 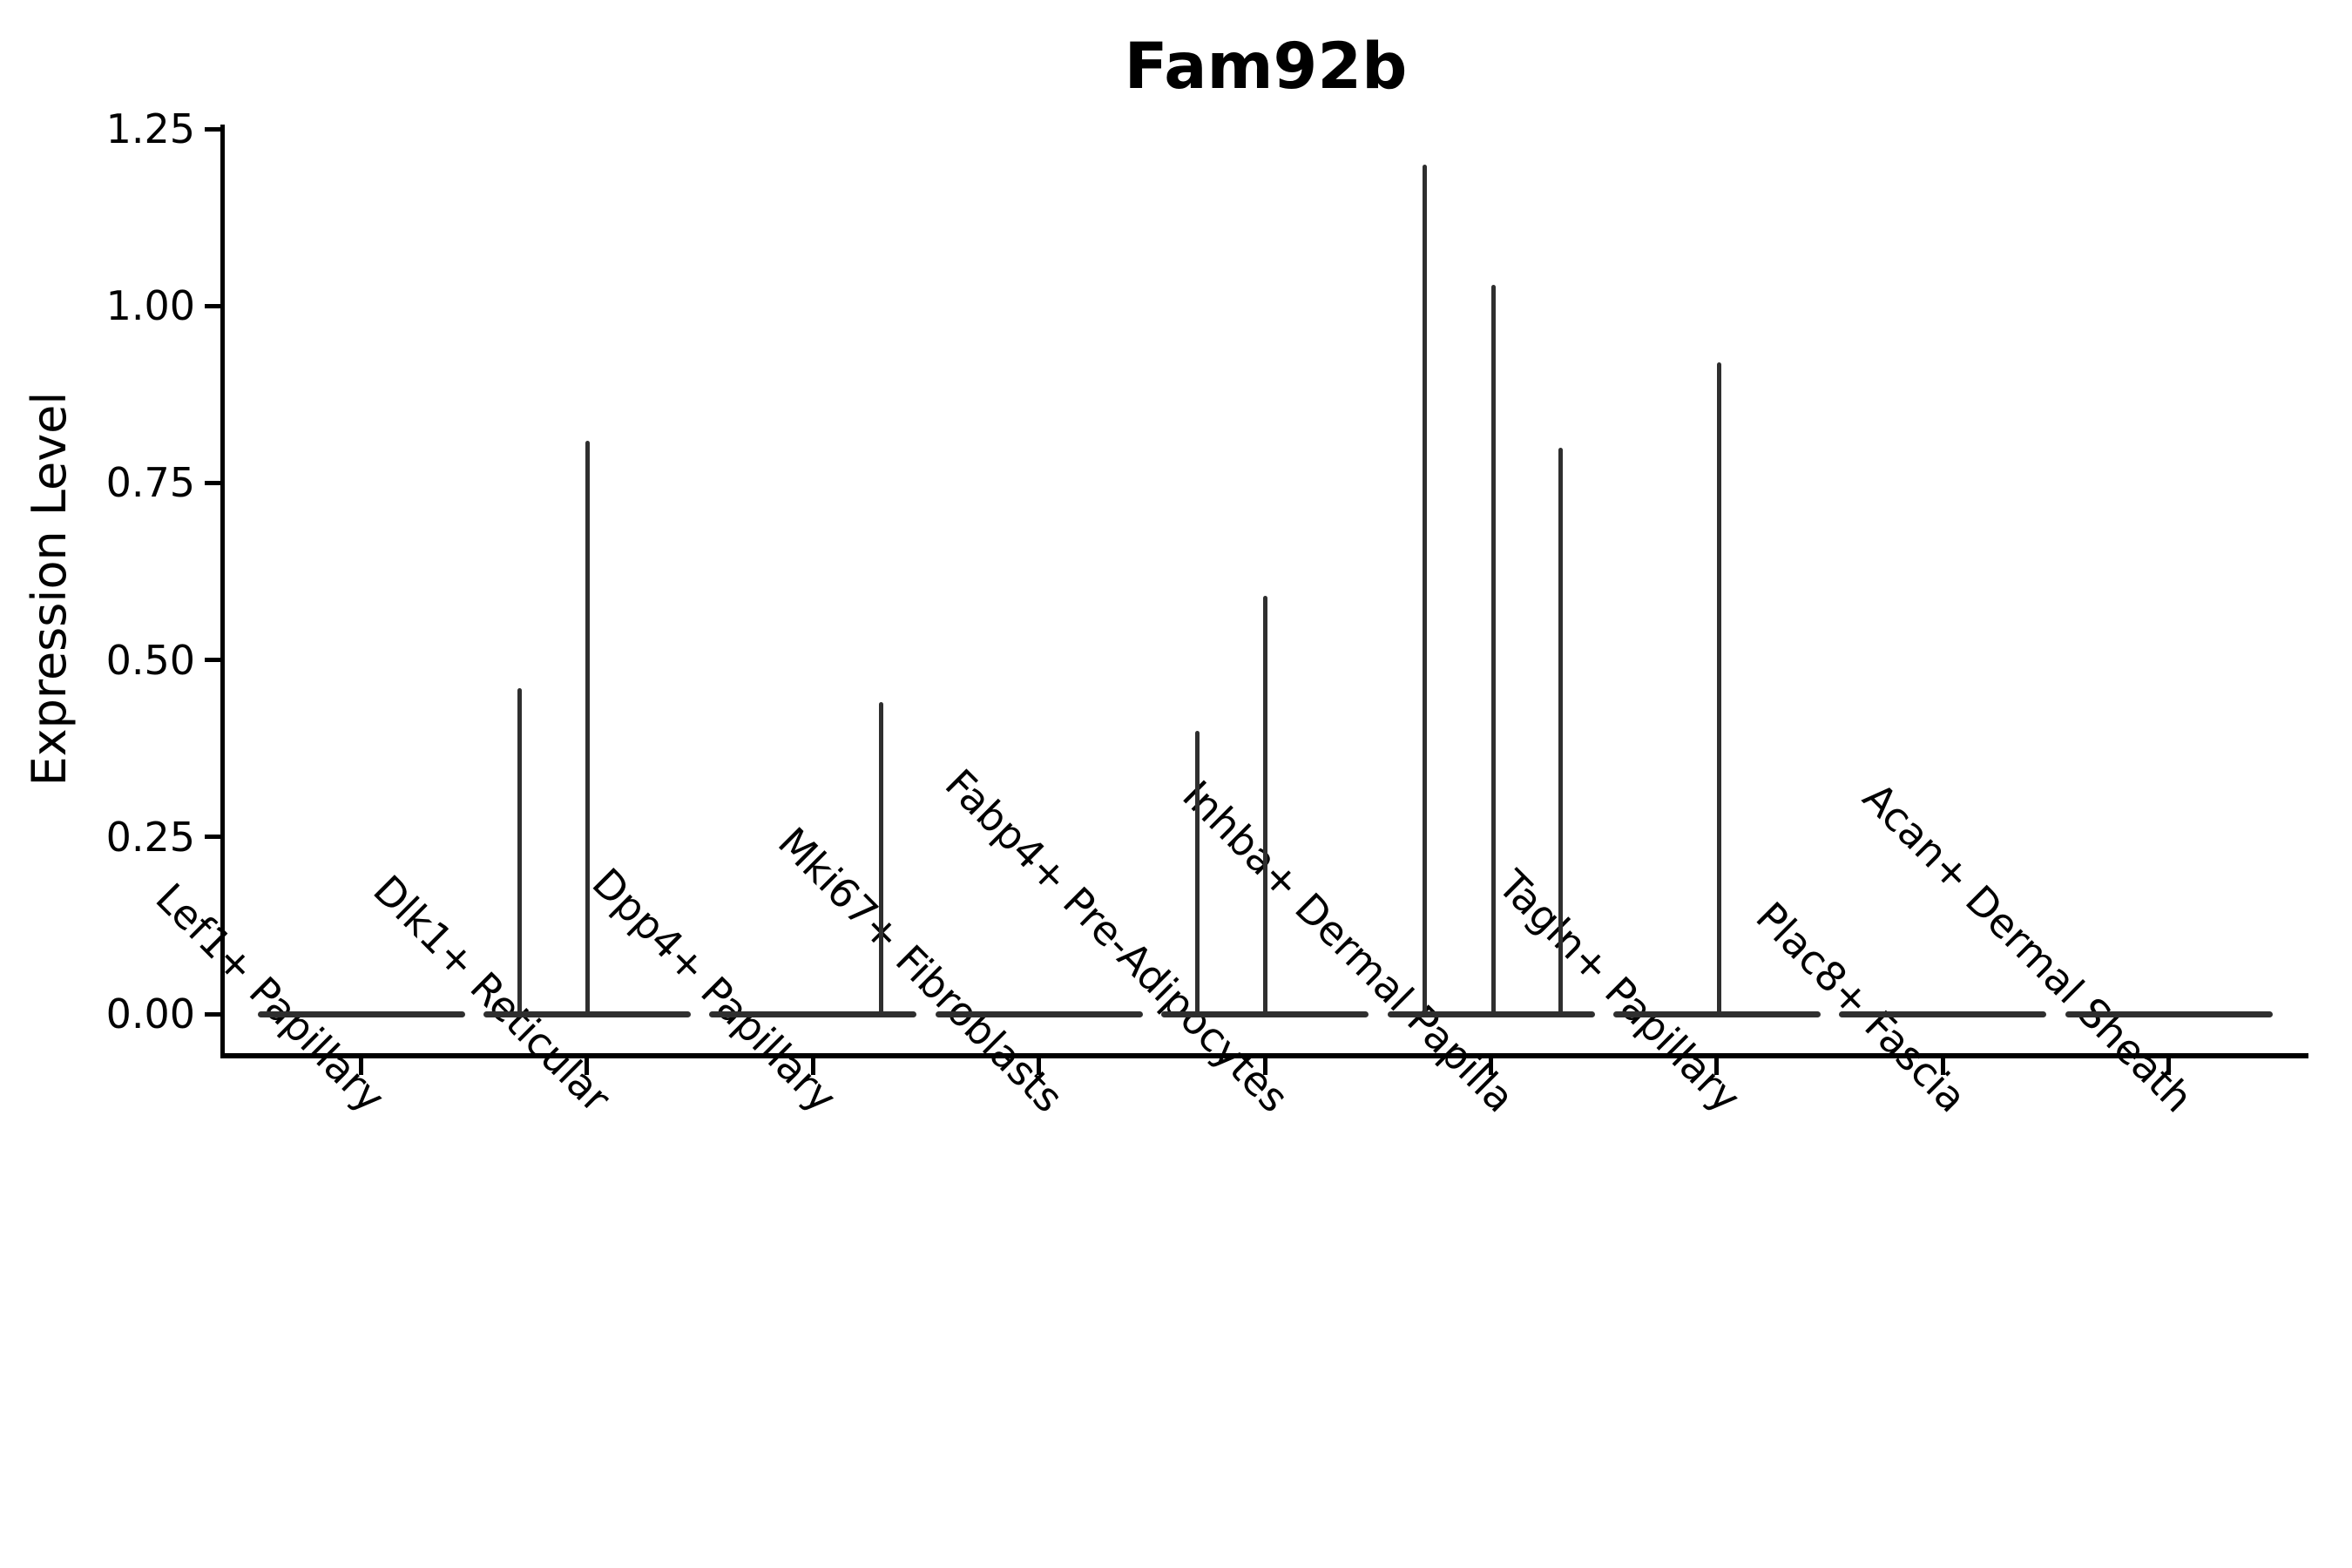 I want to click on chart-title: Fam92b, so click(x=1266, y=67).